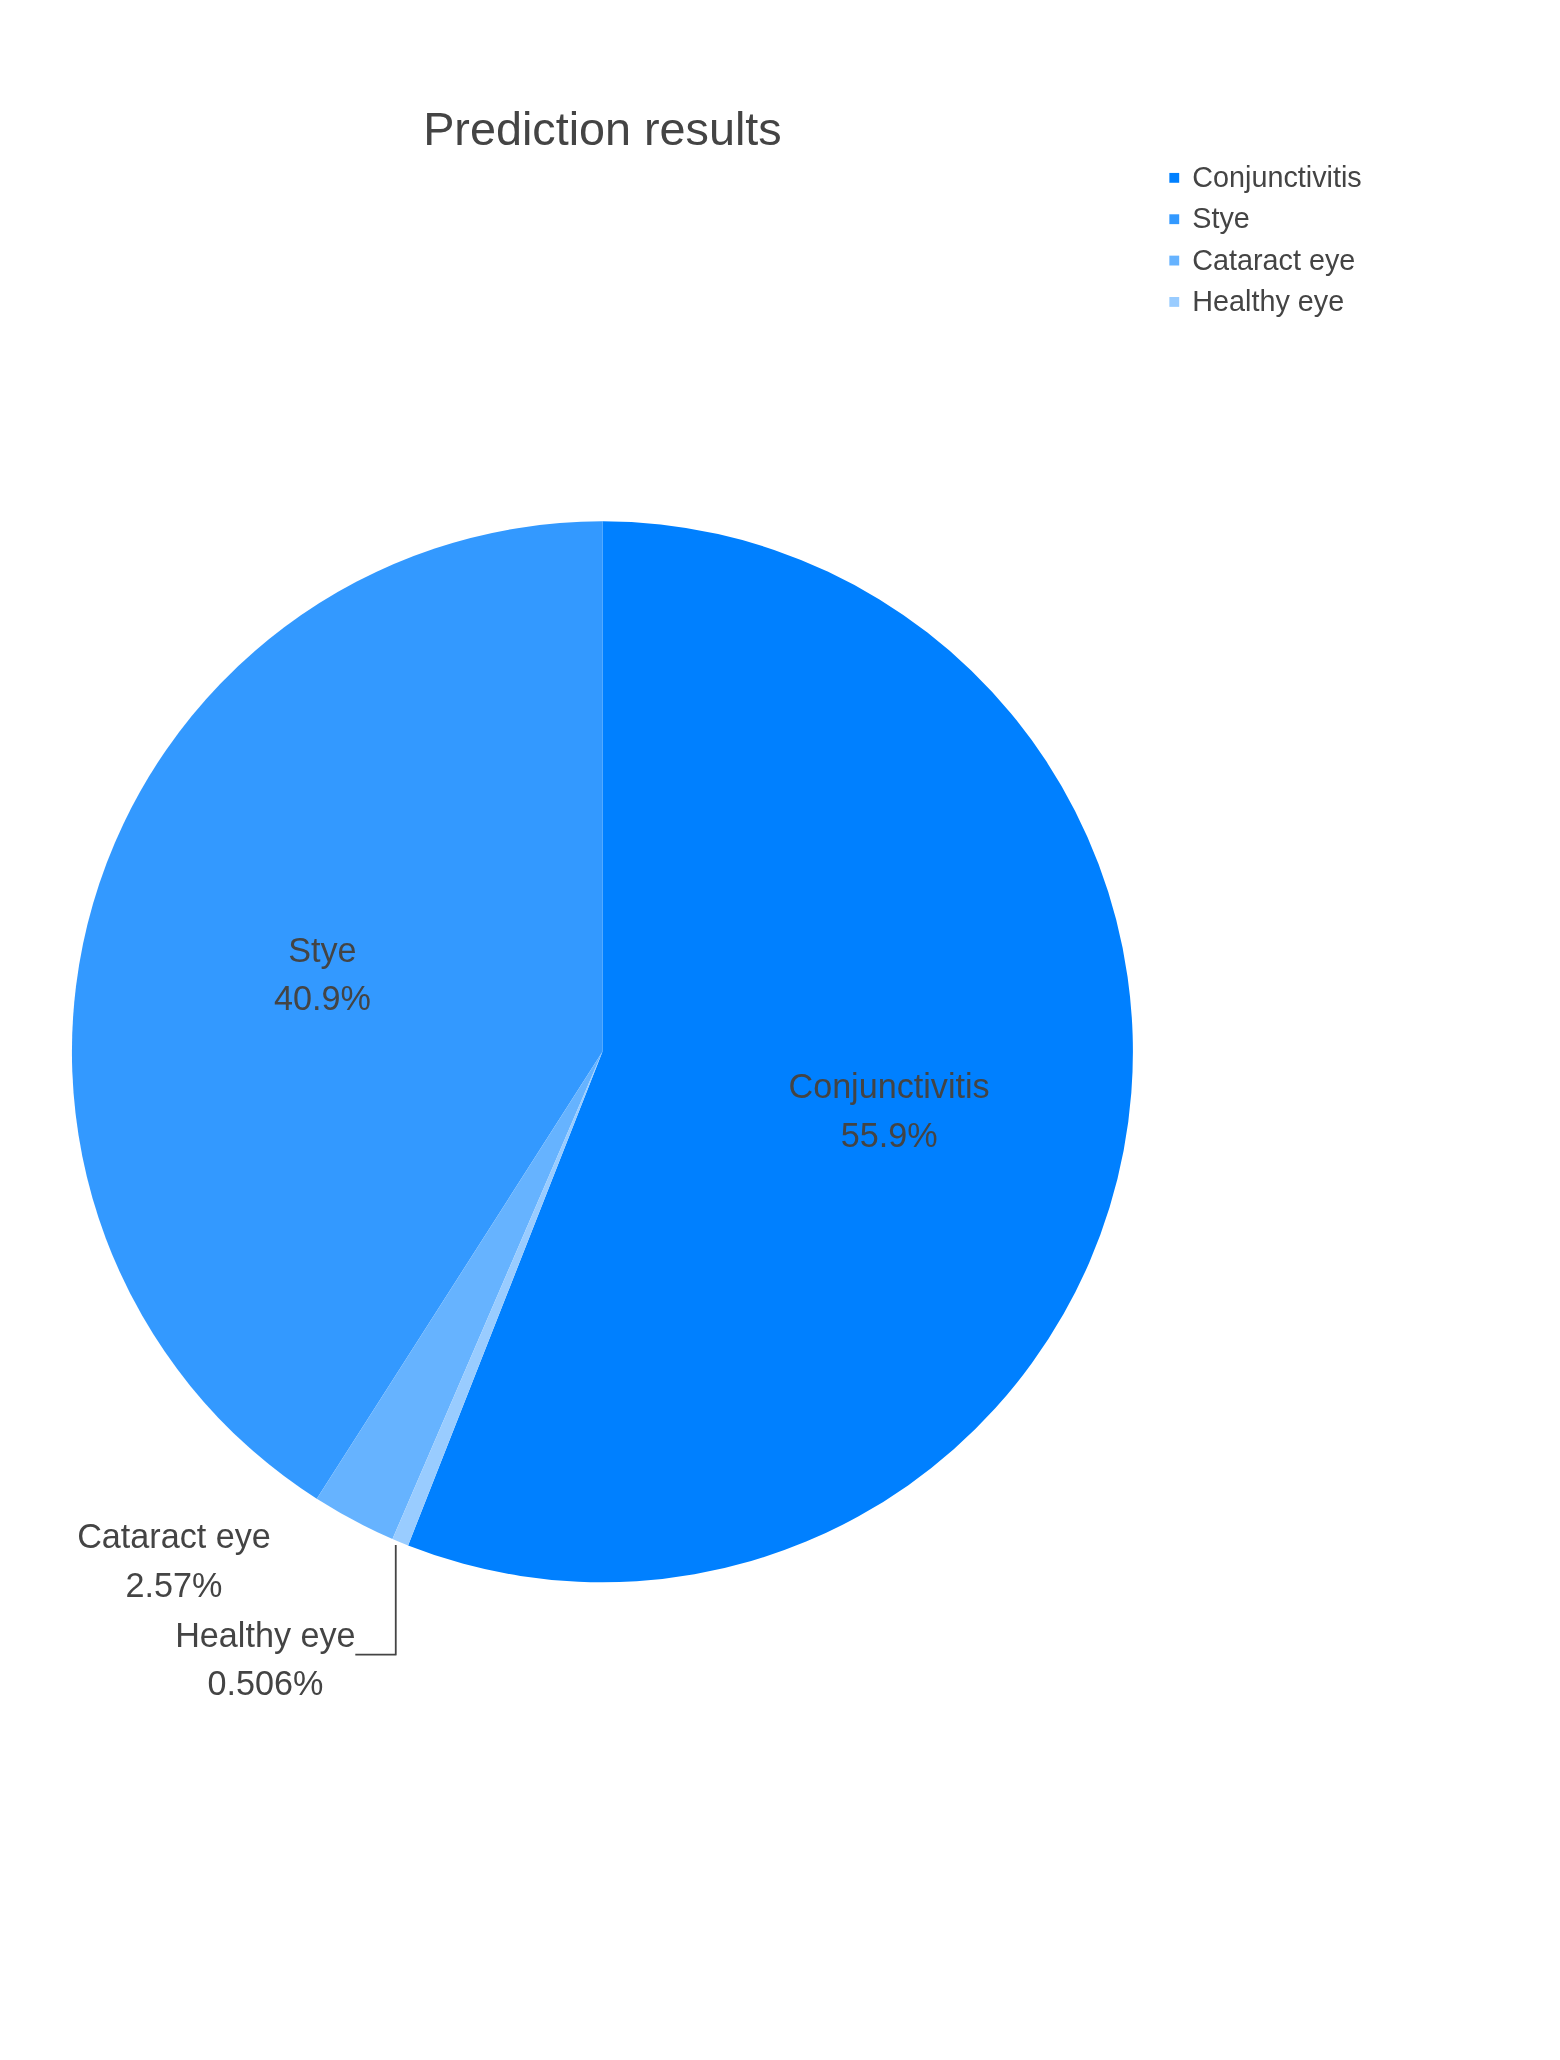 This screenshot has width=1560, height=2060. What do you see at coordinates (1277, 176) in the screenshot?
I see `legend-label: Conjunctivitis` at bounding box center [1277, 176].